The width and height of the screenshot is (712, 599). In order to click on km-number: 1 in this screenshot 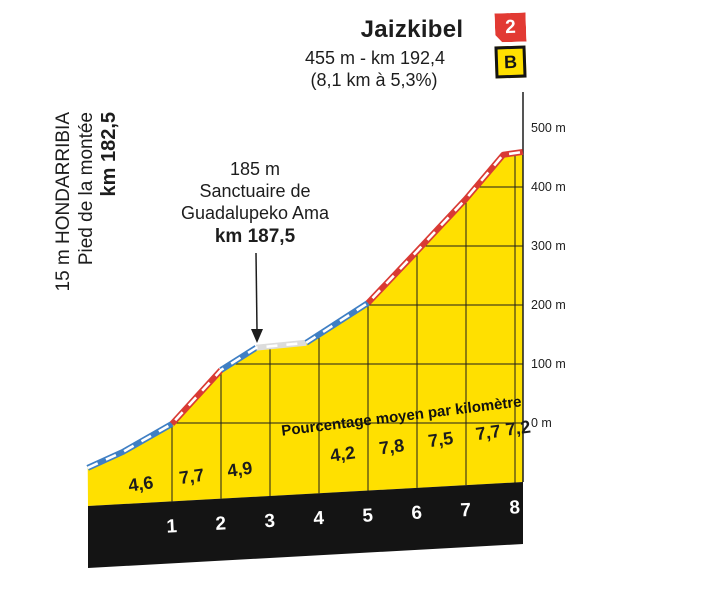, I will do `click(172, 527)`.